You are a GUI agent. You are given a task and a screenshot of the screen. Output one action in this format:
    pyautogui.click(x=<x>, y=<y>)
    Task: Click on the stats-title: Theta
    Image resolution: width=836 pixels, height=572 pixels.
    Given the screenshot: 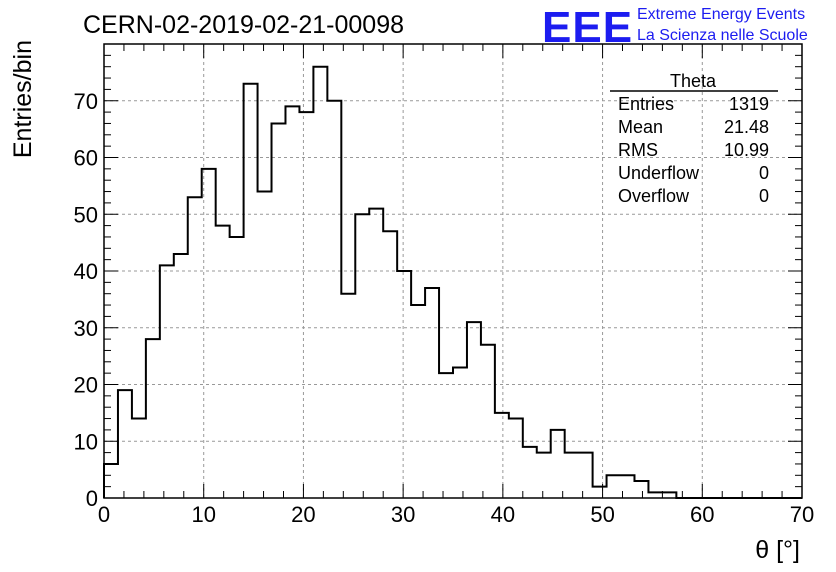 What is the action you would take?
    pyautogui.click(x=693, y=81)
    